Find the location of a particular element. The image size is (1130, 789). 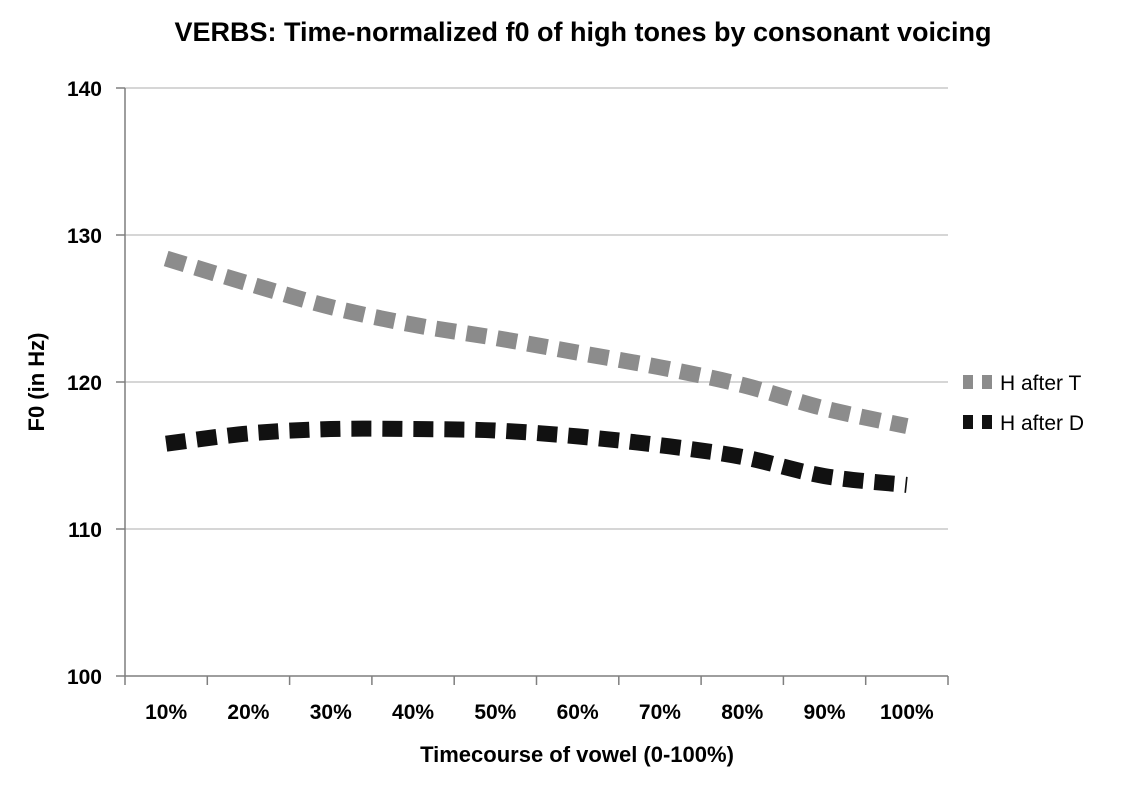

legend-label-h-after-d: H after D is located at coordinates (1042, 423).